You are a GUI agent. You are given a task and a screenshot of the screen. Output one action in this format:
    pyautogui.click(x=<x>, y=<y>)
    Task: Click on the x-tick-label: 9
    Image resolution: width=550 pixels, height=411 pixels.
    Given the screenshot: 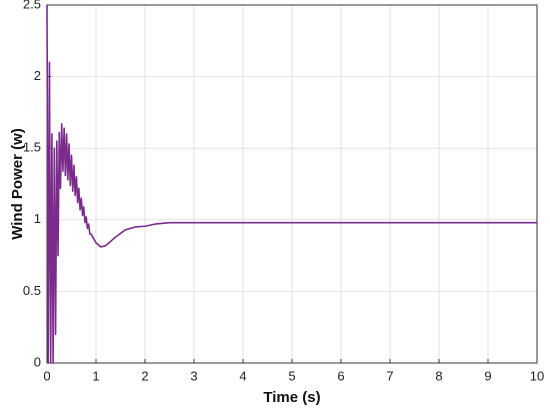 What is the action you would take?
    pyautogui.click(x=487, y=375)
    